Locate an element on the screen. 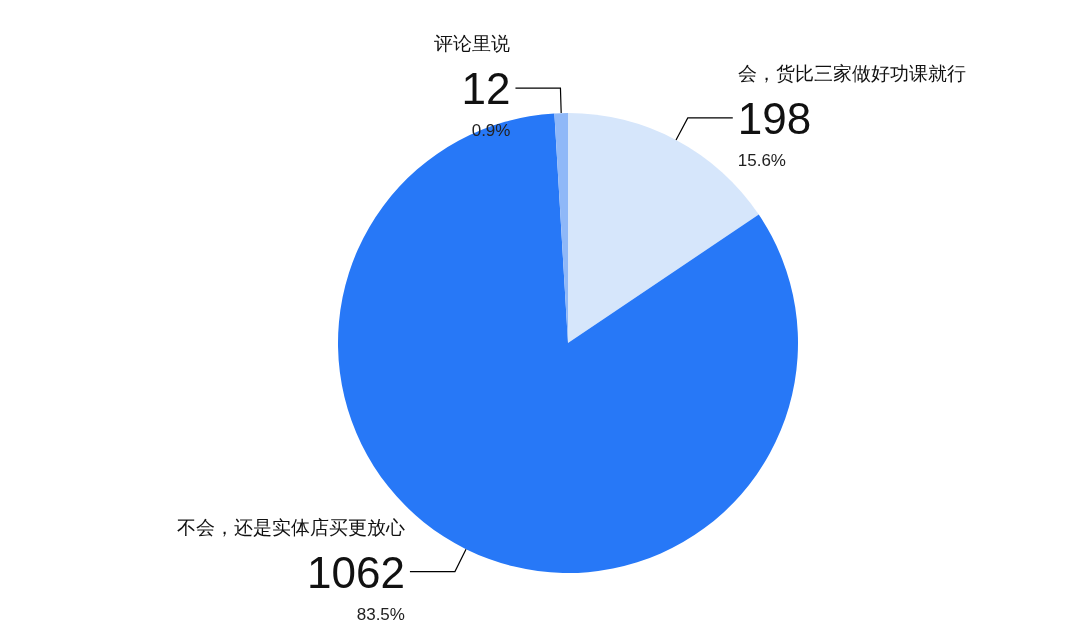 The height and width of the screenshot is (635, 1080). slice-label: 评论里说 is located at coordinates (472, 44).